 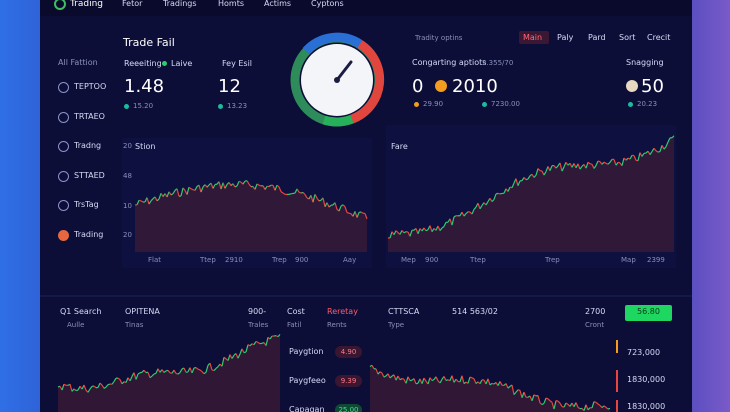 What do you see at coordinates (89, 175) in the screenshot?
I see `sidebar-item: STTAED` at bounding box center [89, 175].